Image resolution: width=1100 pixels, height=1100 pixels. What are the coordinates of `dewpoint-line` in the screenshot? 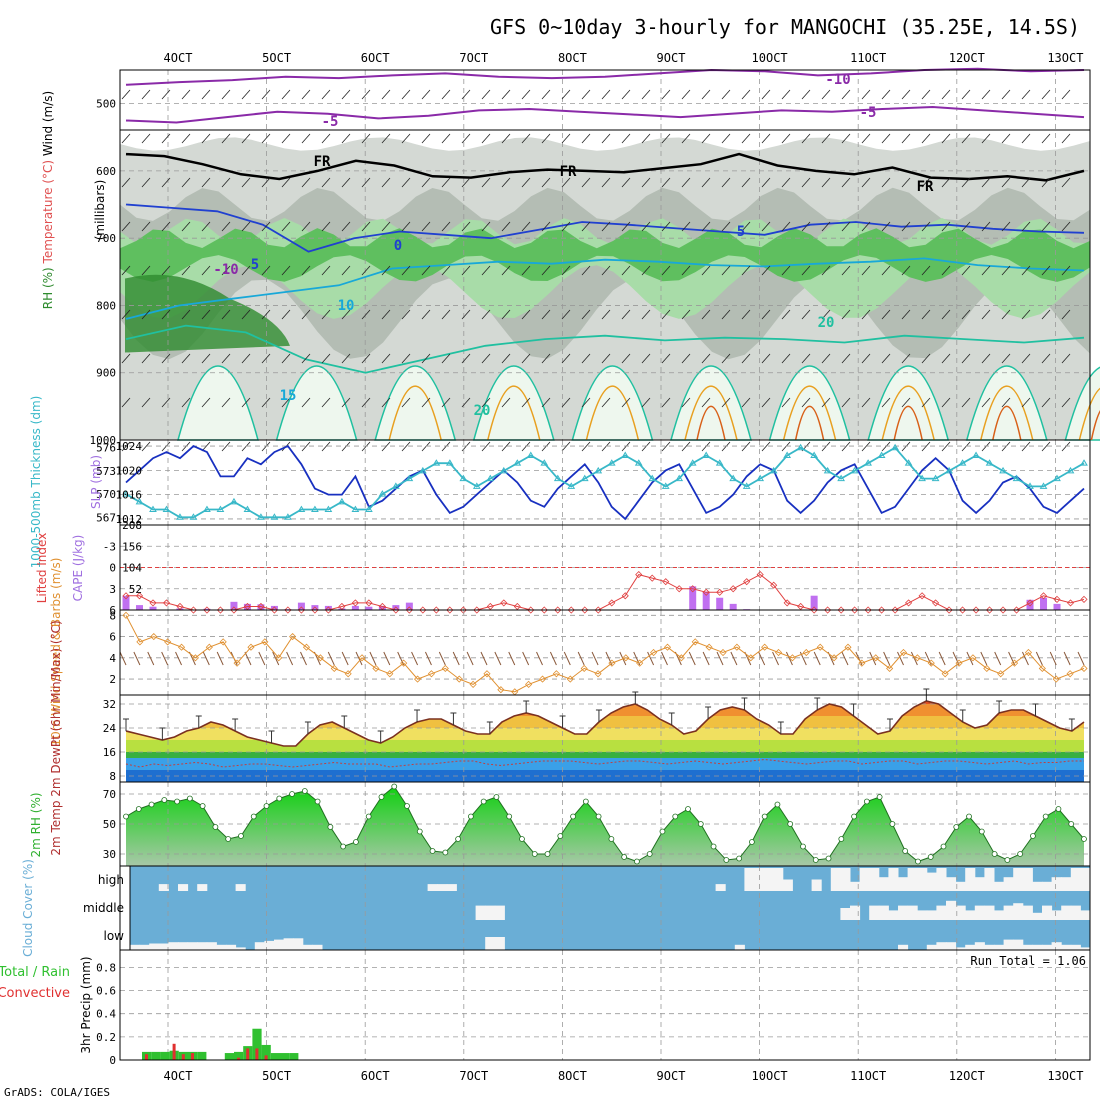 It's located at (604, 763).